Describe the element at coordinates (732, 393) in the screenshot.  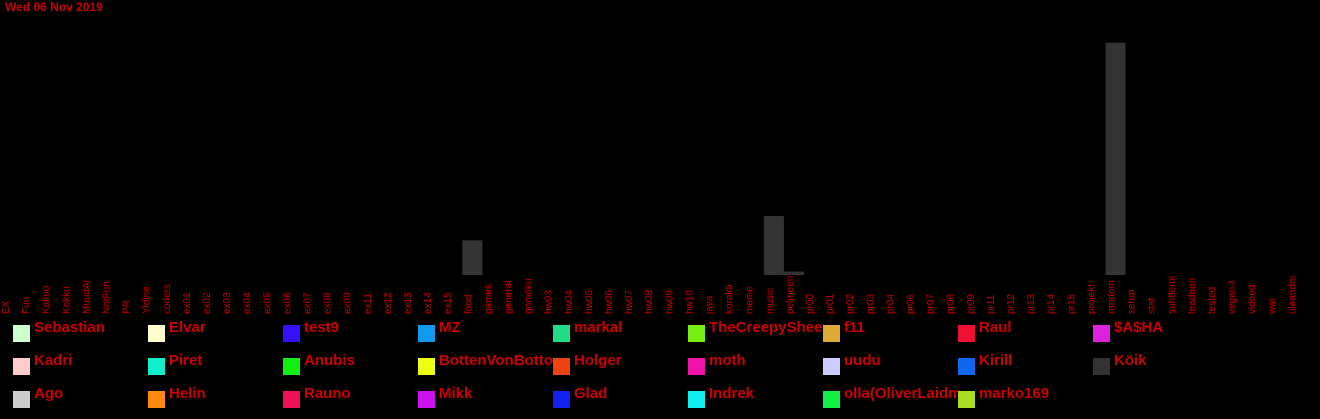
I see `legend-label: Indrek` at that location.